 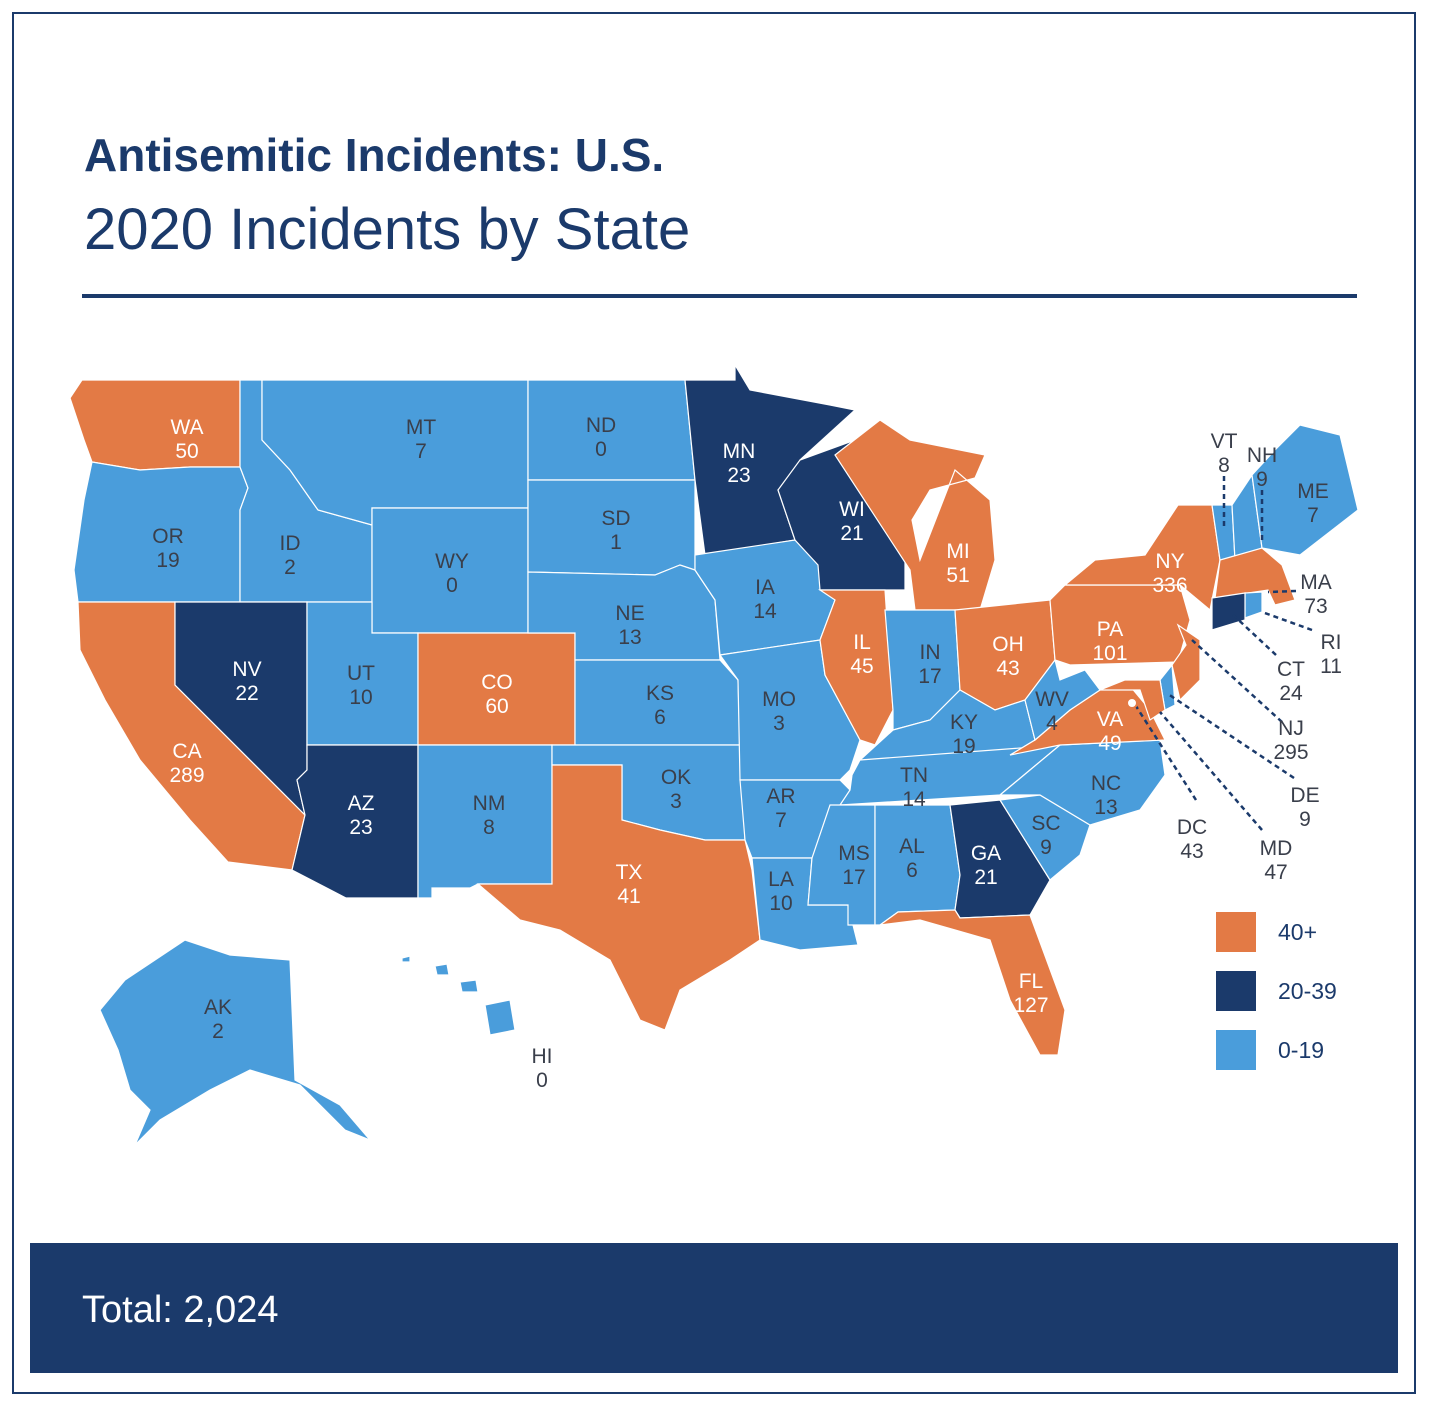 What do you see at coordinates (1132, 703) in the screenshot?
I see `dc-marker` at bounding box center [1132, 703].